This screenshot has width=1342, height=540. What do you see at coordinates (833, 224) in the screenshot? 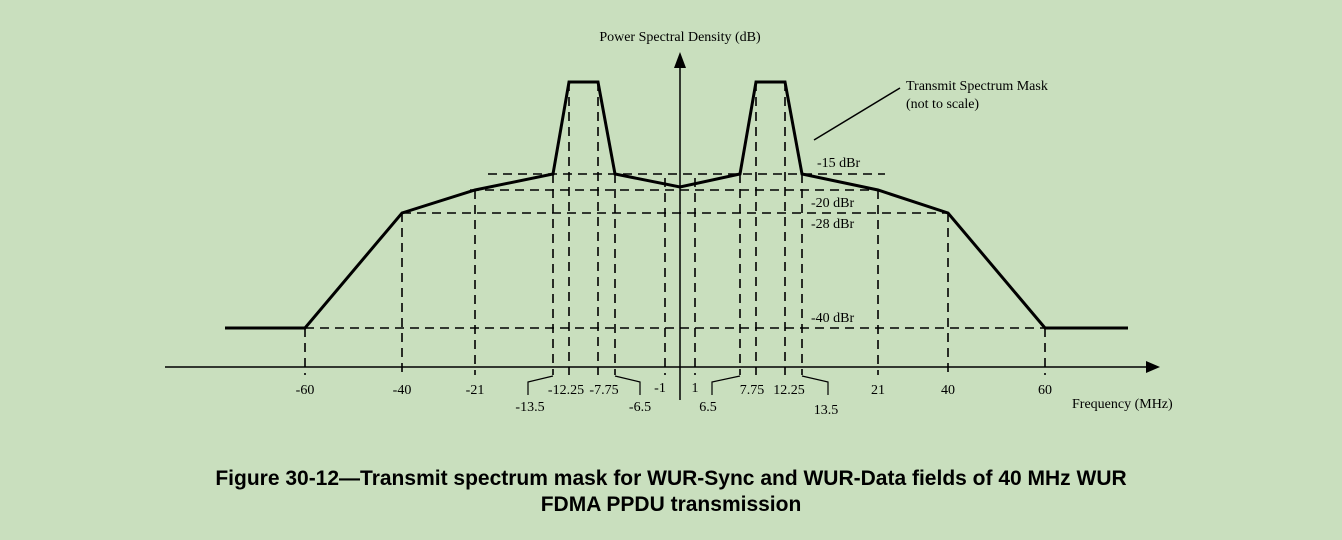
I see `level-label-28: -28 dBr` at bounding box center [833, 224].